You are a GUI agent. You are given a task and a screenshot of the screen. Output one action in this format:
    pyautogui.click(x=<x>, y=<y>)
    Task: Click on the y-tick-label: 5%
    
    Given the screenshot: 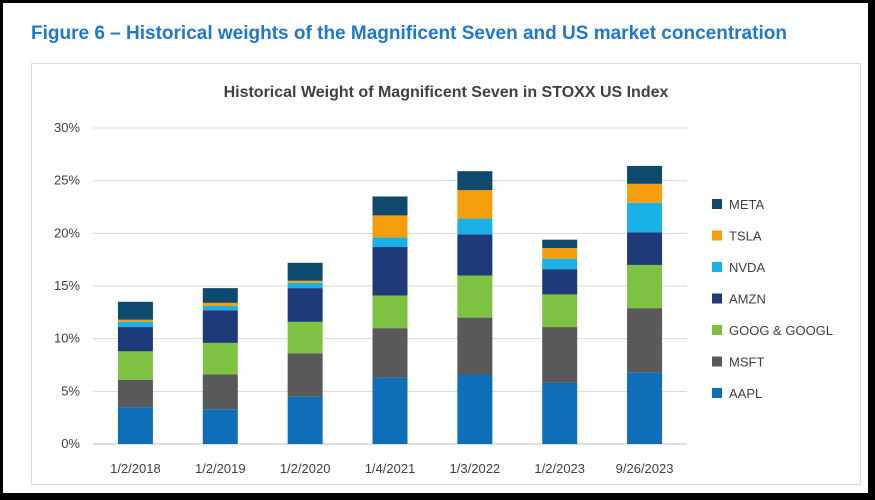 What is the action you would take?
    pyautogui.click(x=70, y=390)
    